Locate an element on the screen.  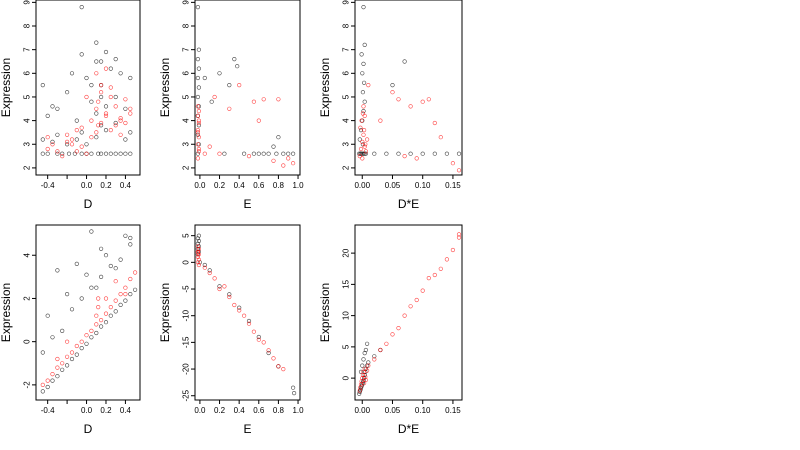
x-axis-label: E is located at coordinates (247, 429).